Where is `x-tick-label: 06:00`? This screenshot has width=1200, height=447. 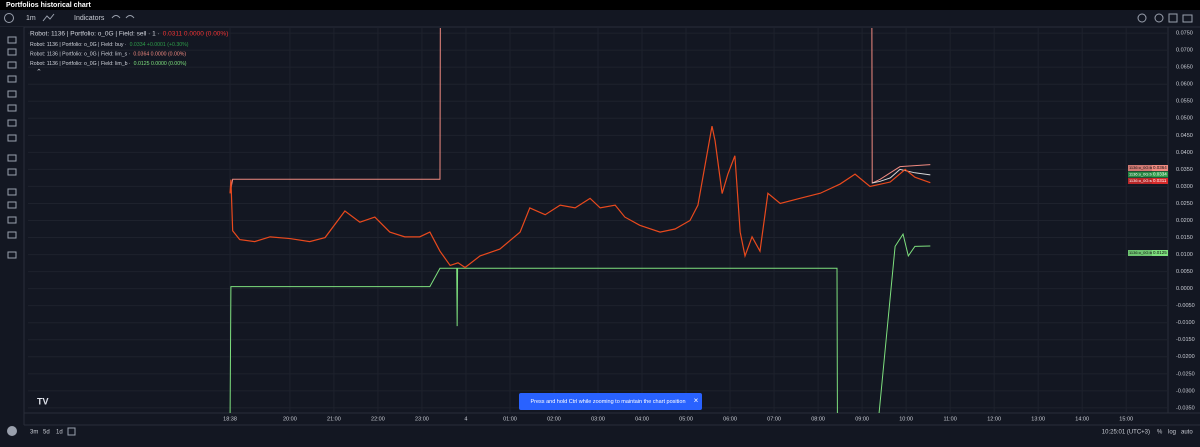
x-tick-label: 06:00 is located at coordinates (730, 419).